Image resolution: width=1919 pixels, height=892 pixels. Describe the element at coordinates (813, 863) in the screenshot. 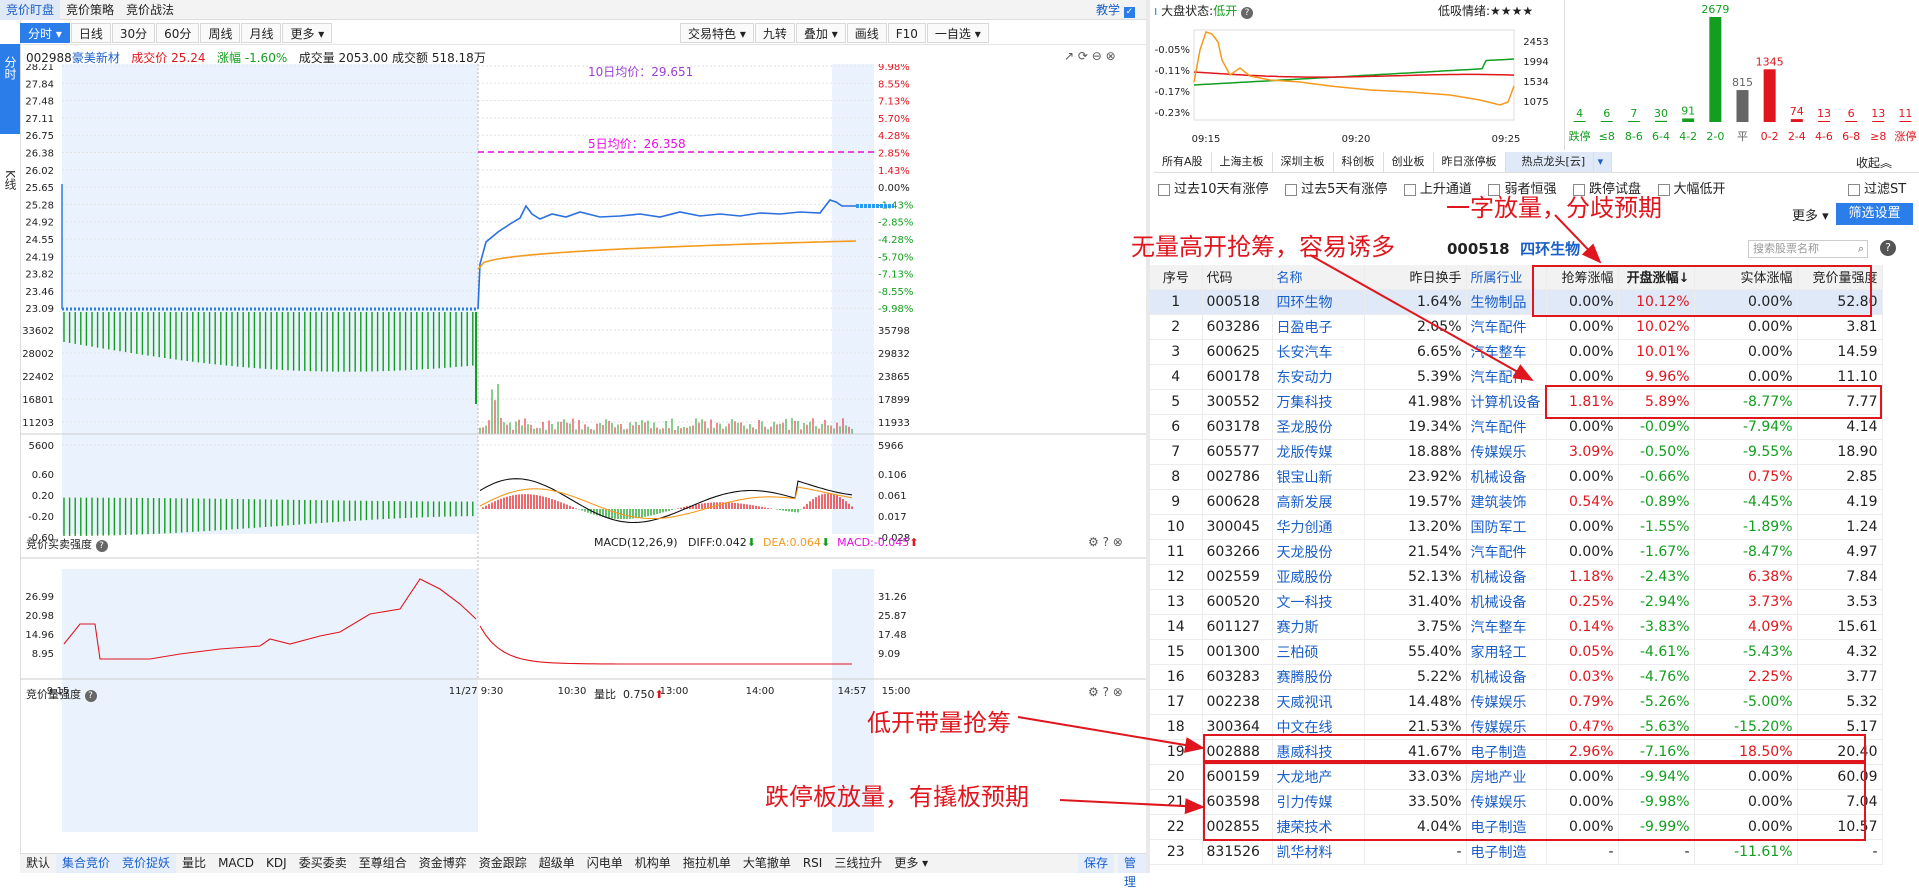

I see `indicator-tab: RSI` at that location.